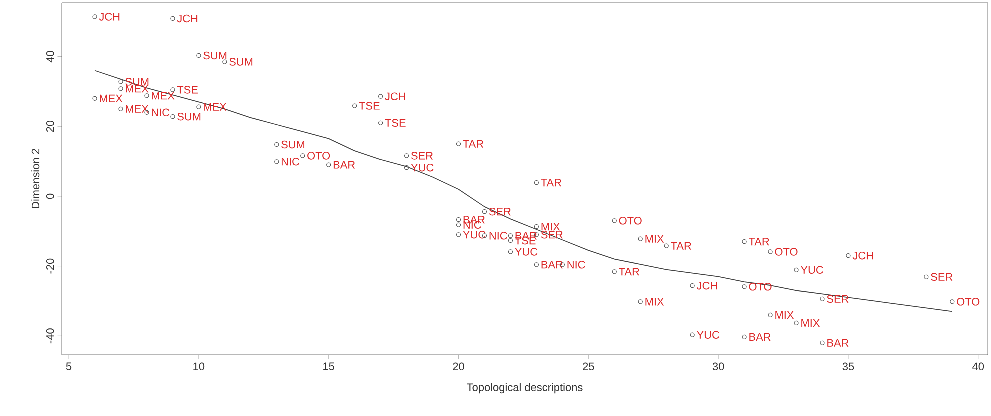  Describe the element at coordinates (69, 366) in the screenshot. I see `x-tick-label: 5` at that location.